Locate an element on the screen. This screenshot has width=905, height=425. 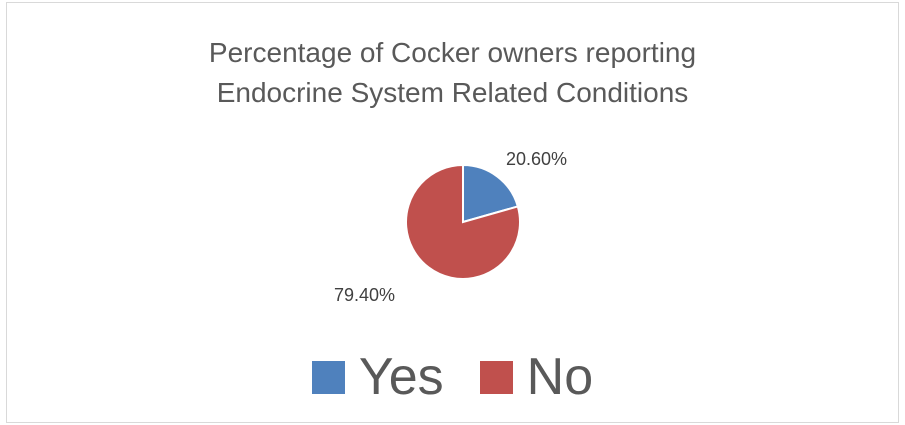
legend-item-yes: Yes is located at coordinates (377, 377).